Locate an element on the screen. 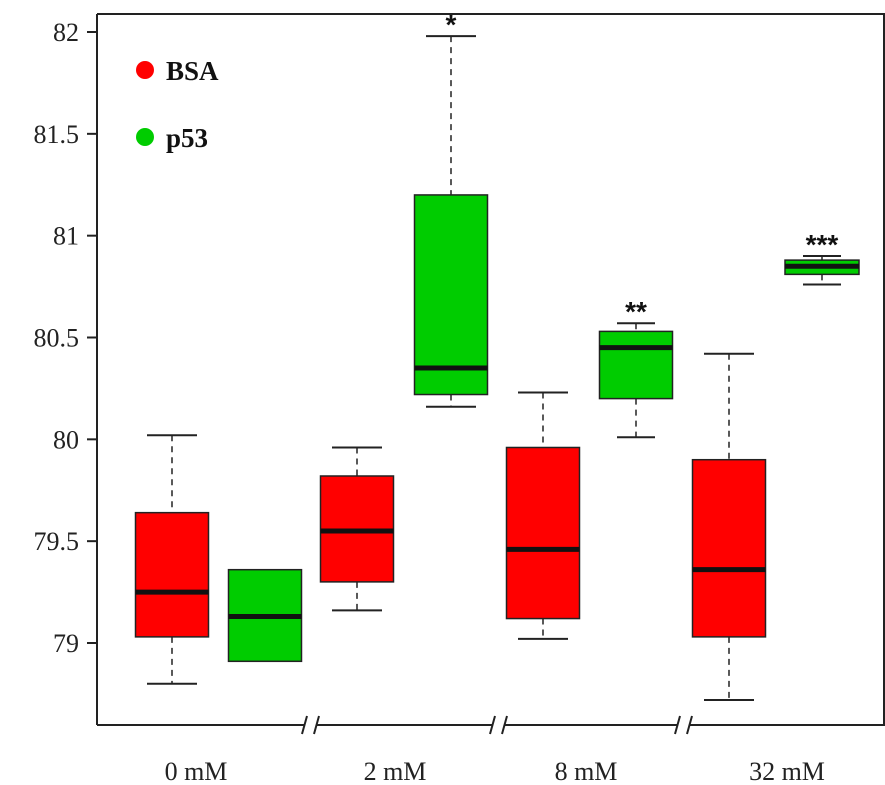 The height and width of the screenshot is (785, 885). significance-marker: ** is located at coordinates (636, 311).